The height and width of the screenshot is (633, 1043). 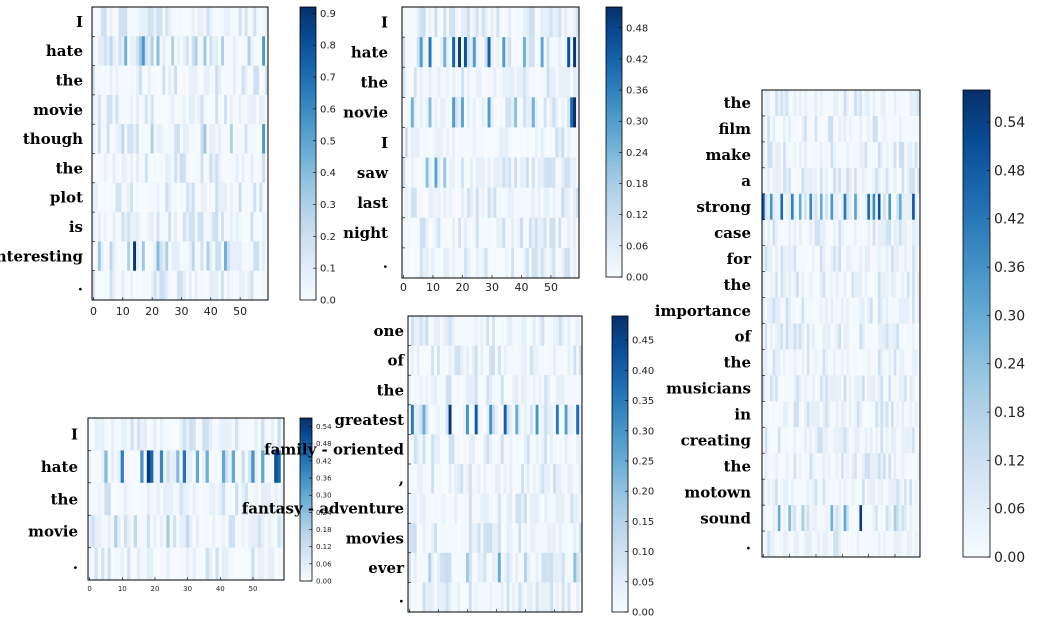 What do you see at coordinates (323, 509) in the screenshot?
I see `token-label: fantasy - adventure` at bounding box center [323, 509].